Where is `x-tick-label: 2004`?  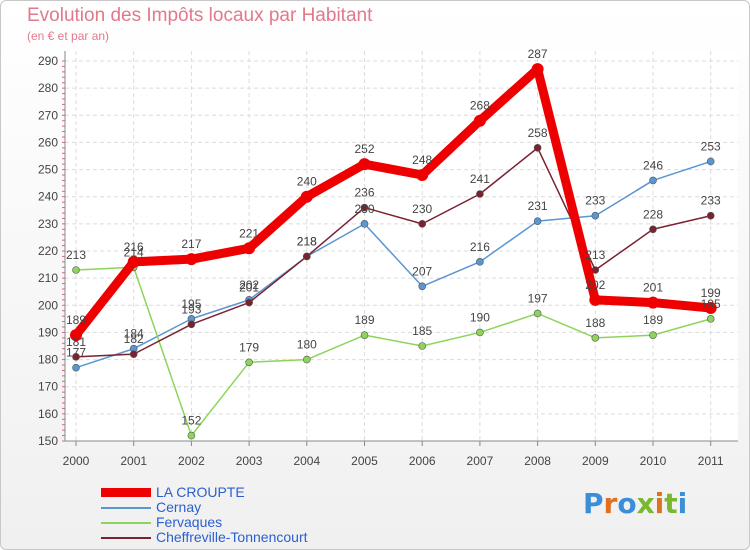
x-tick-label: 2004 is located at coordinates (306, 461).